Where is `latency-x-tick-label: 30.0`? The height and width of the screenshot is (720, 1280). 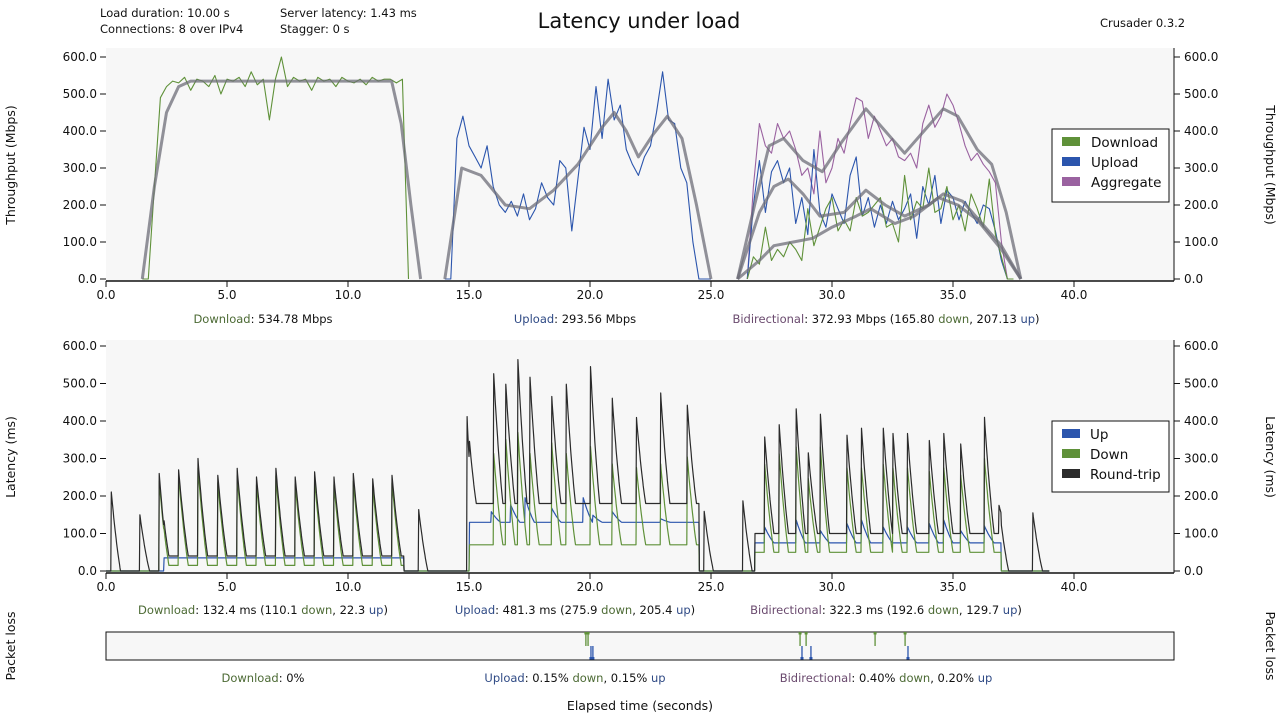
latency-x-tick-label: 30.0 is located at coordinates (832, 587).